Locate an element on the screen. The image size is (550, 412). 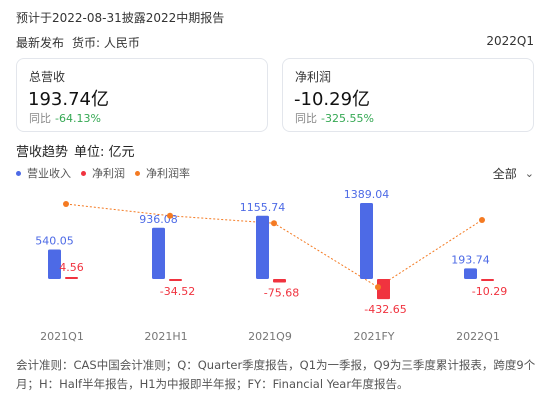
profit-yoy: 同比 -325.55% is located at coordinates (334, 118).